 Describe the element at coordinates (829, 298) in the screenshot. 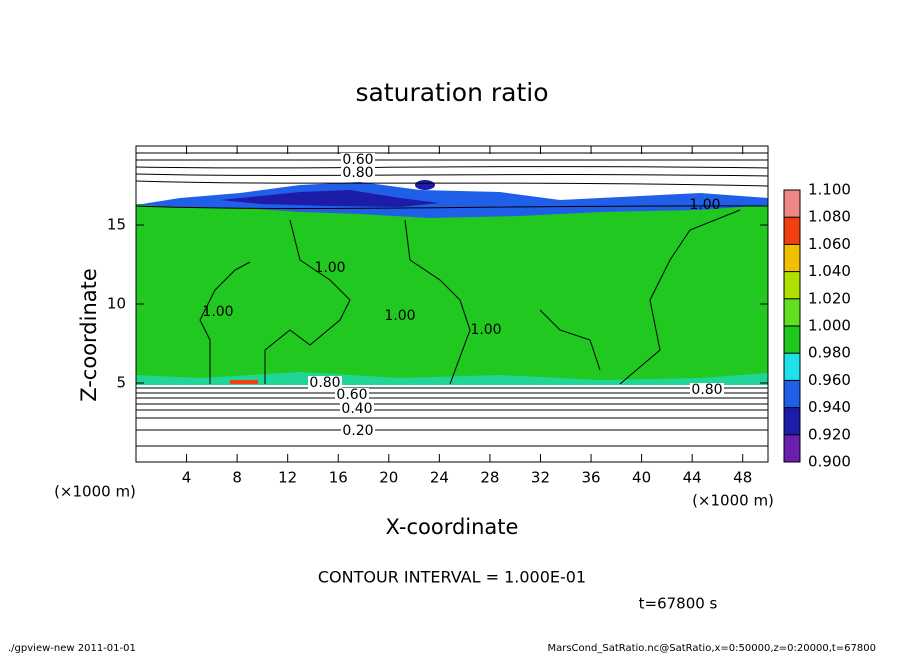

I see `colorbar-tick-label: 1.020` at that location.